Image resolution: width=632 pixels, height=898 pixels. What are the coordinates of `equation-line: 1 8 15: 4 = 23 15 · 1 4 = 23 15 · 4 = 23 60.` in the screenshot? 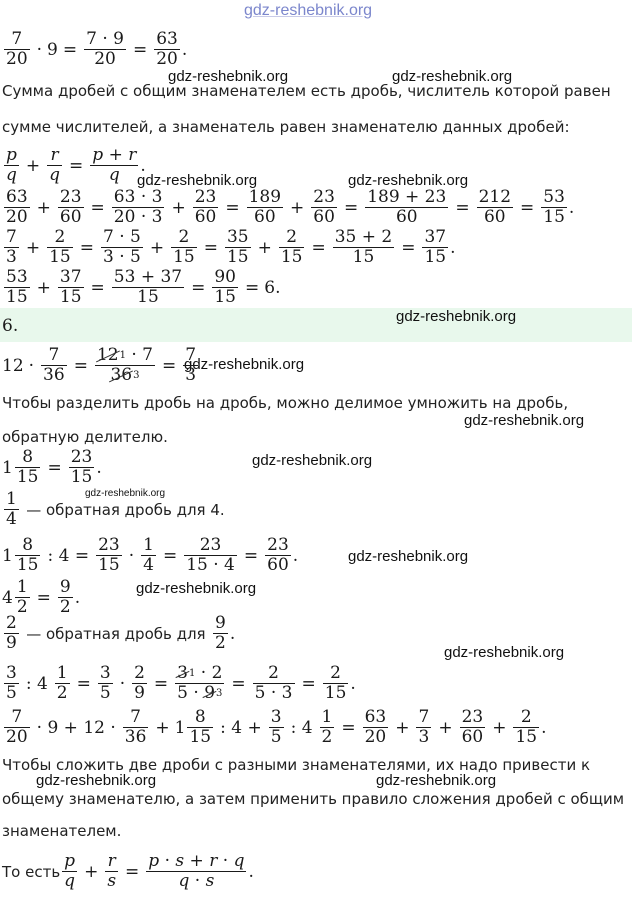 It's located at (150, 555).